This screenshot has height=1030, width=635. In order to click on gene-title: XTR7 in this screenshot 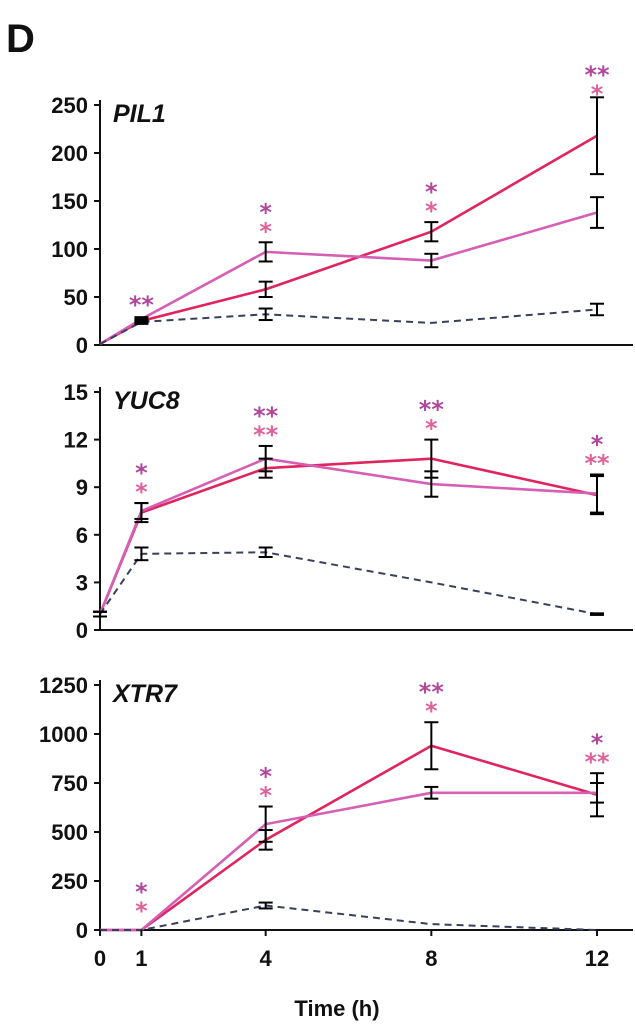, I will do `click(144, 694)`.